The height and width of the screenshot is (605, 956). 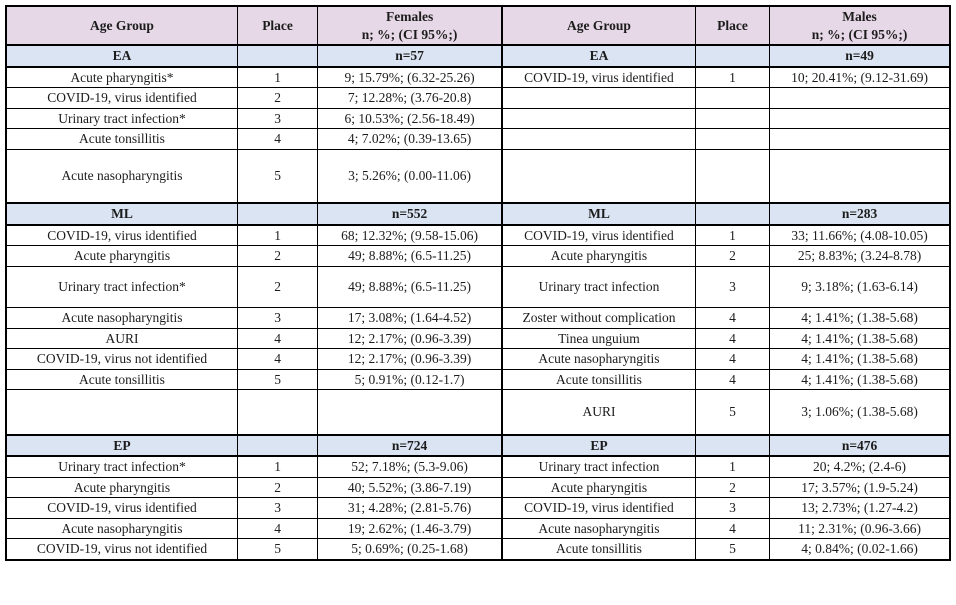 What do you see at coordinates (410, 317) in the screenshot?
I see `value-cell-females: 17; 3.08%; (1.64-4.52)` at bounding box center [410, 317].